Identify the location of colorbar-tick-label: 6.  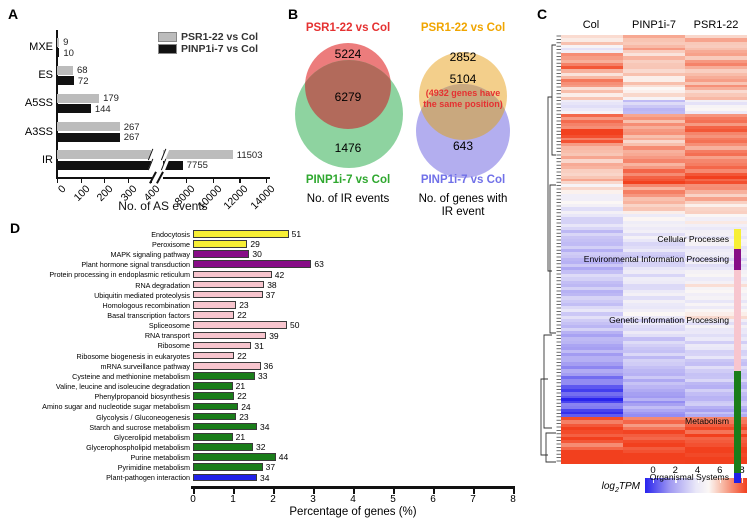
(720, 470).